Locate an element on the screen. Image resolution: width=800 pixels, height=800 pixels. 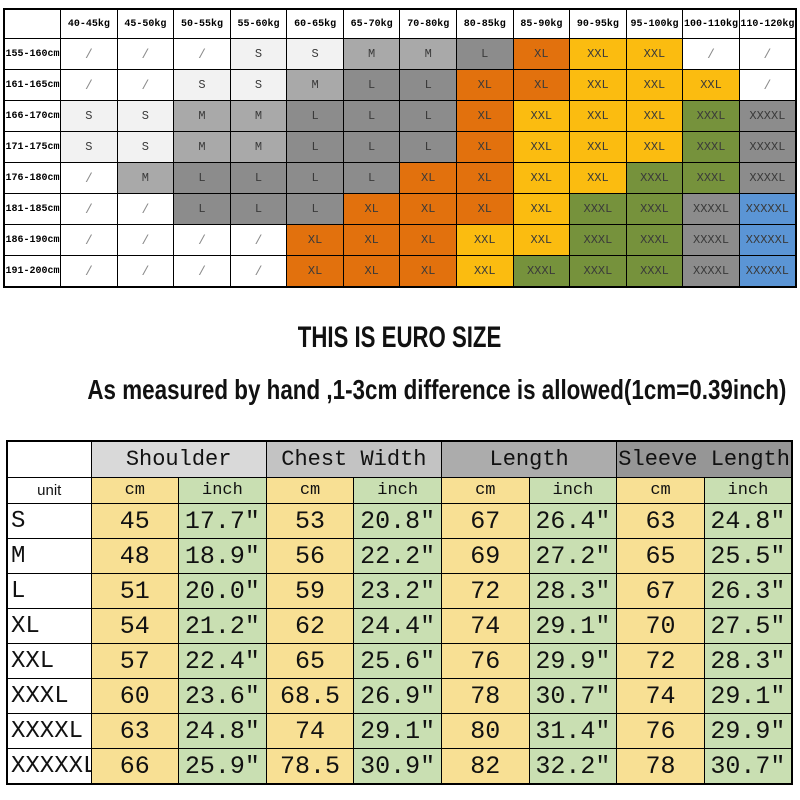
weight-header-cell: 60-65kg is located at coordinates (315, 23).